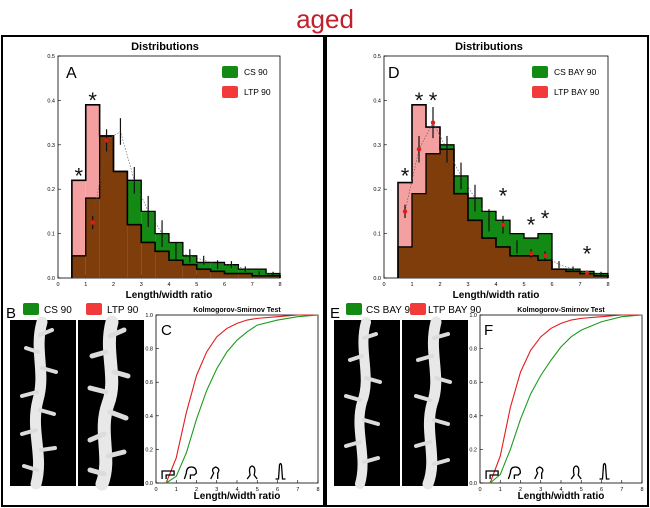  Describe the element at coordinates (279, 285) in the screenshot. I see `x-tick-label: 8` at that location.